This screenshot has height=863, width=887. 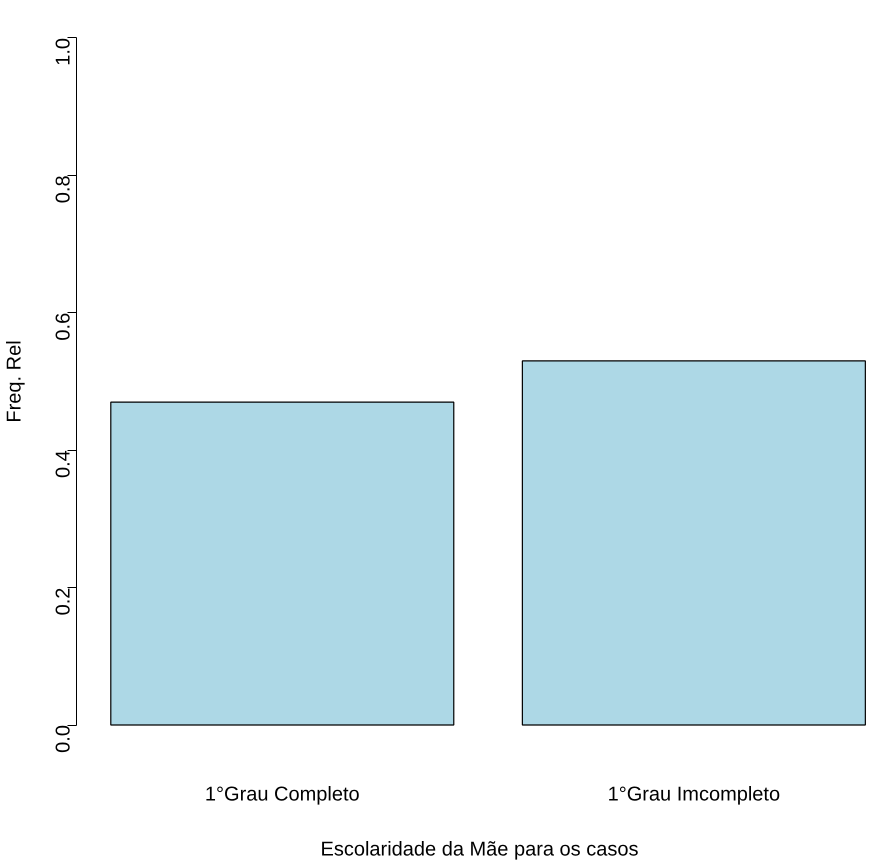 What do you see at coordinates (63, 189) in the screenshot?
I see `y-tick-label: 0.8` at bounding box center [63, 189].